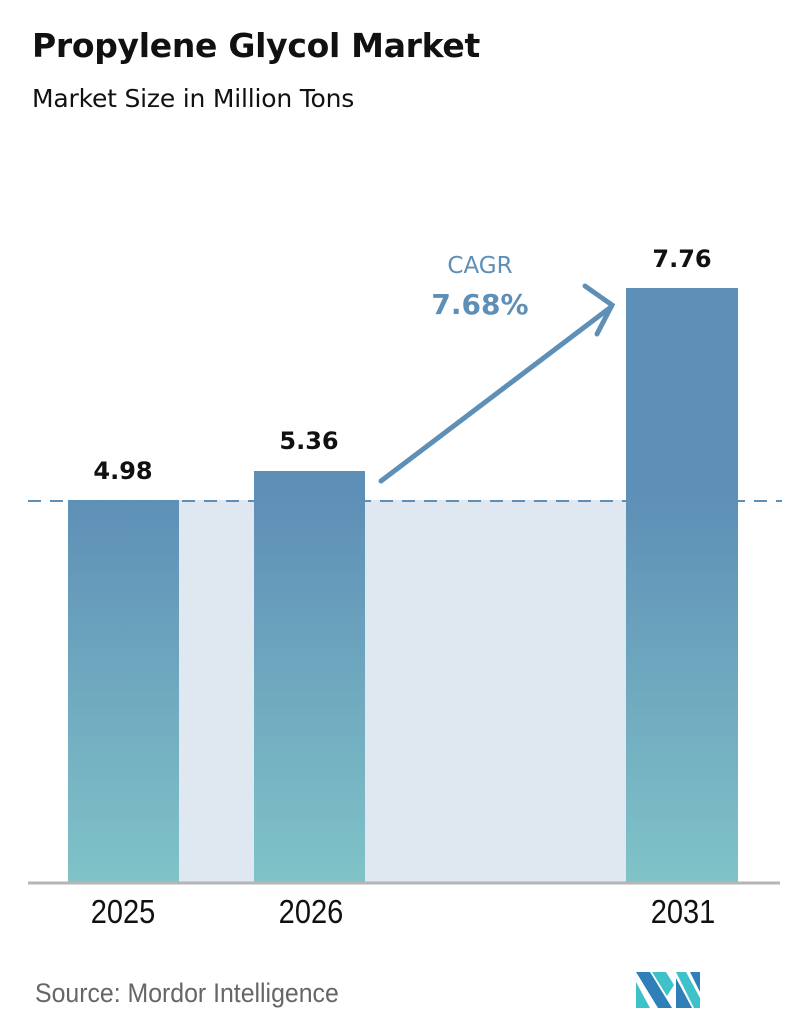  I want to click on x-label-2026: 2026, so click(311, 911).